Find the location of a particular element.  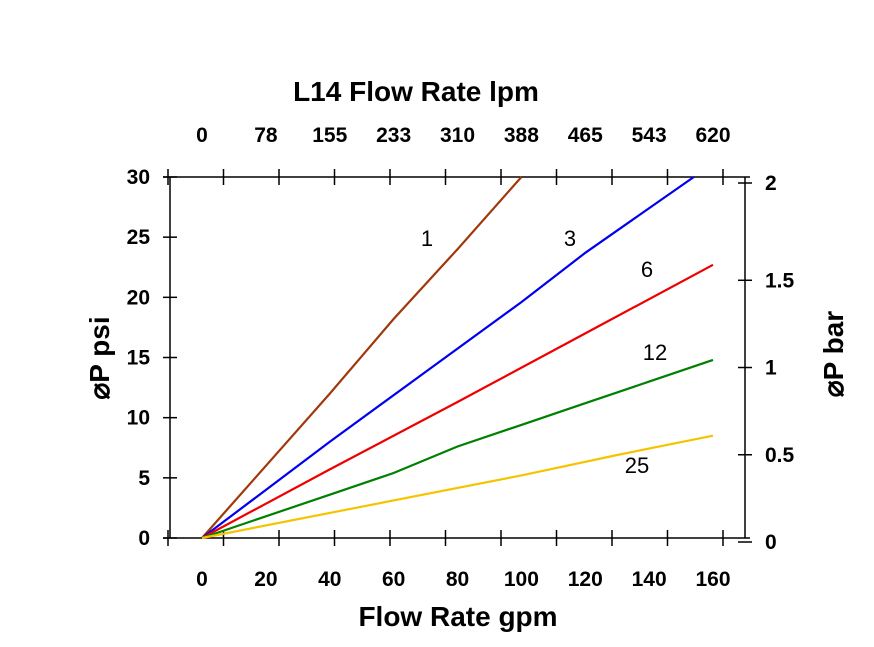

x-top-tick-label: 78 is located at coordinates (266, 135).